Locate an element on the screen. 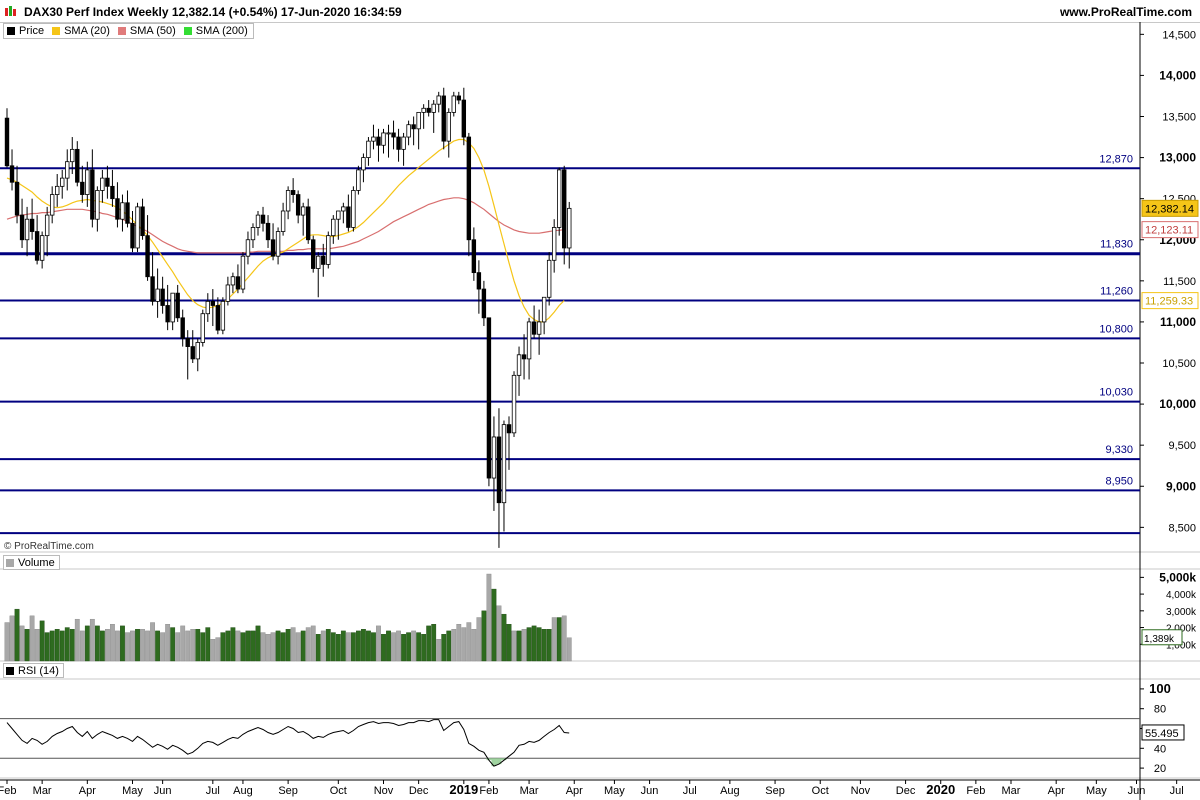  axis-price-tag-label: 12,382.14 is located at coordinates (1169, 209).